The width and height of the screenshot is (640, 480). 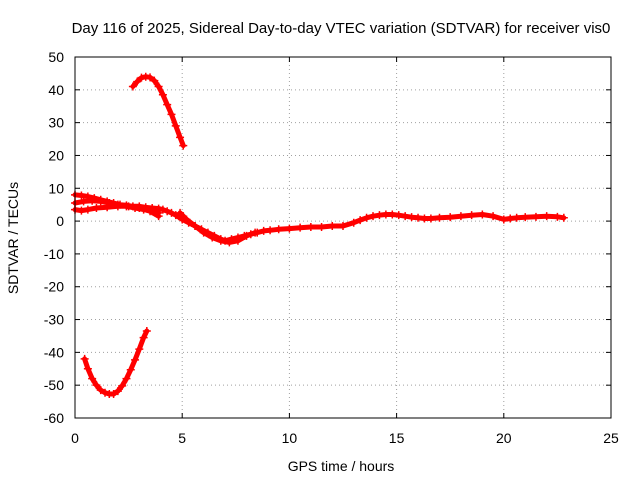 I want to click on y-tick-label: 50, so click(x=56, y=57).